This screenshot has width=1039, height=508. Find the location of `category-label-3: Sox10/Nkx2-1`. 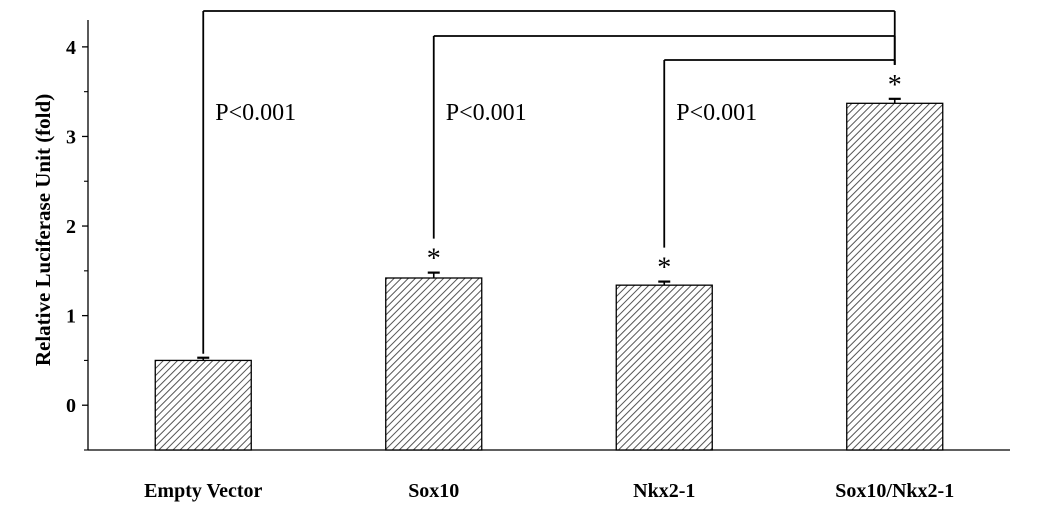

category-label-3: Sox10/Nkx2-1 is located at coordinates (894, 491).